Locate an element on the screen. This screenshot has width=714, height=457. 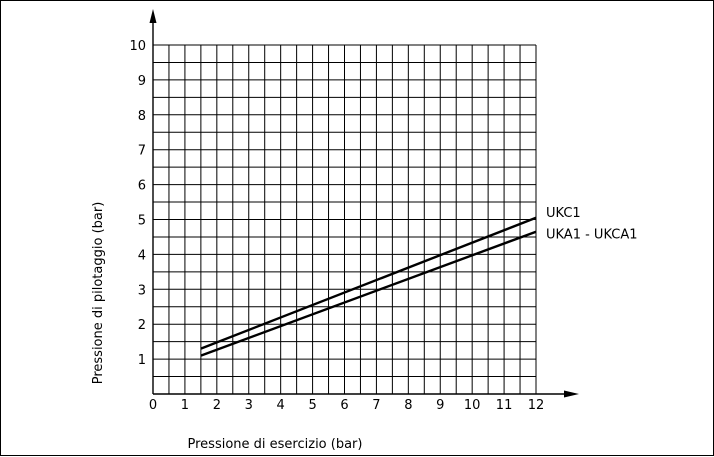
x-tick-label: 8 is located at coordinates (408, 405).